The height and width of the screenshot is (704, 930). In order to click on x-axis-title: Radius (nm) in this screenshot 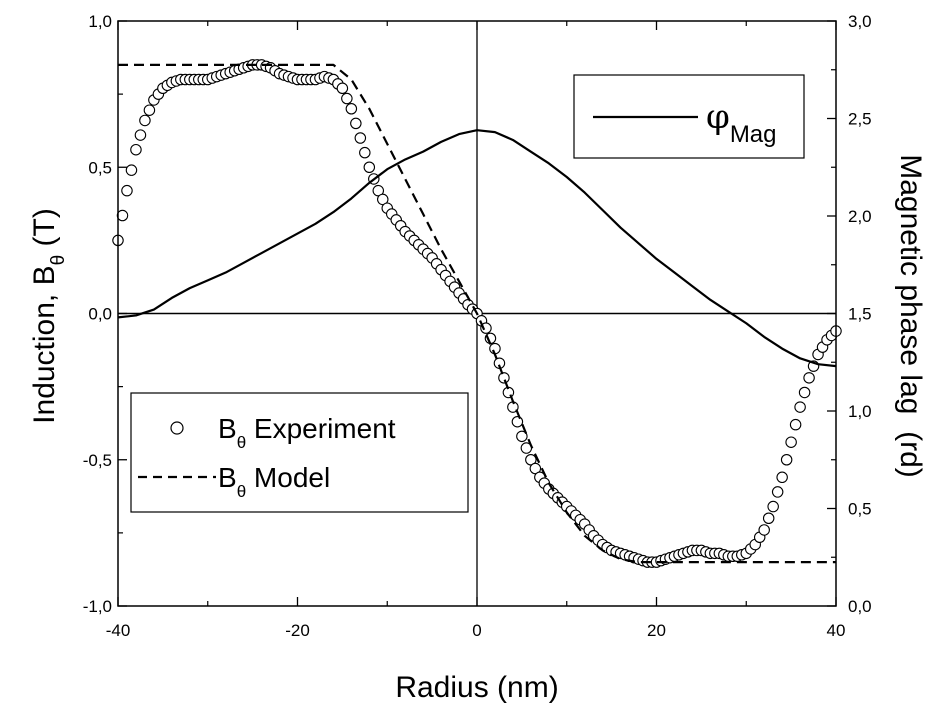, I will do `click(476, 687)`.